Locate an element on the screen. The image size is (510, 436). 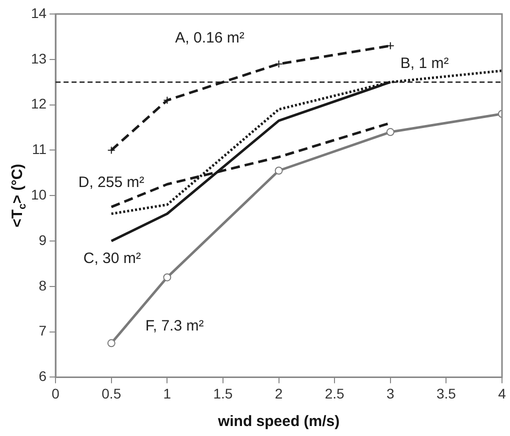
series-label: A, 0.16 m² is located at coordinates (209, 37).